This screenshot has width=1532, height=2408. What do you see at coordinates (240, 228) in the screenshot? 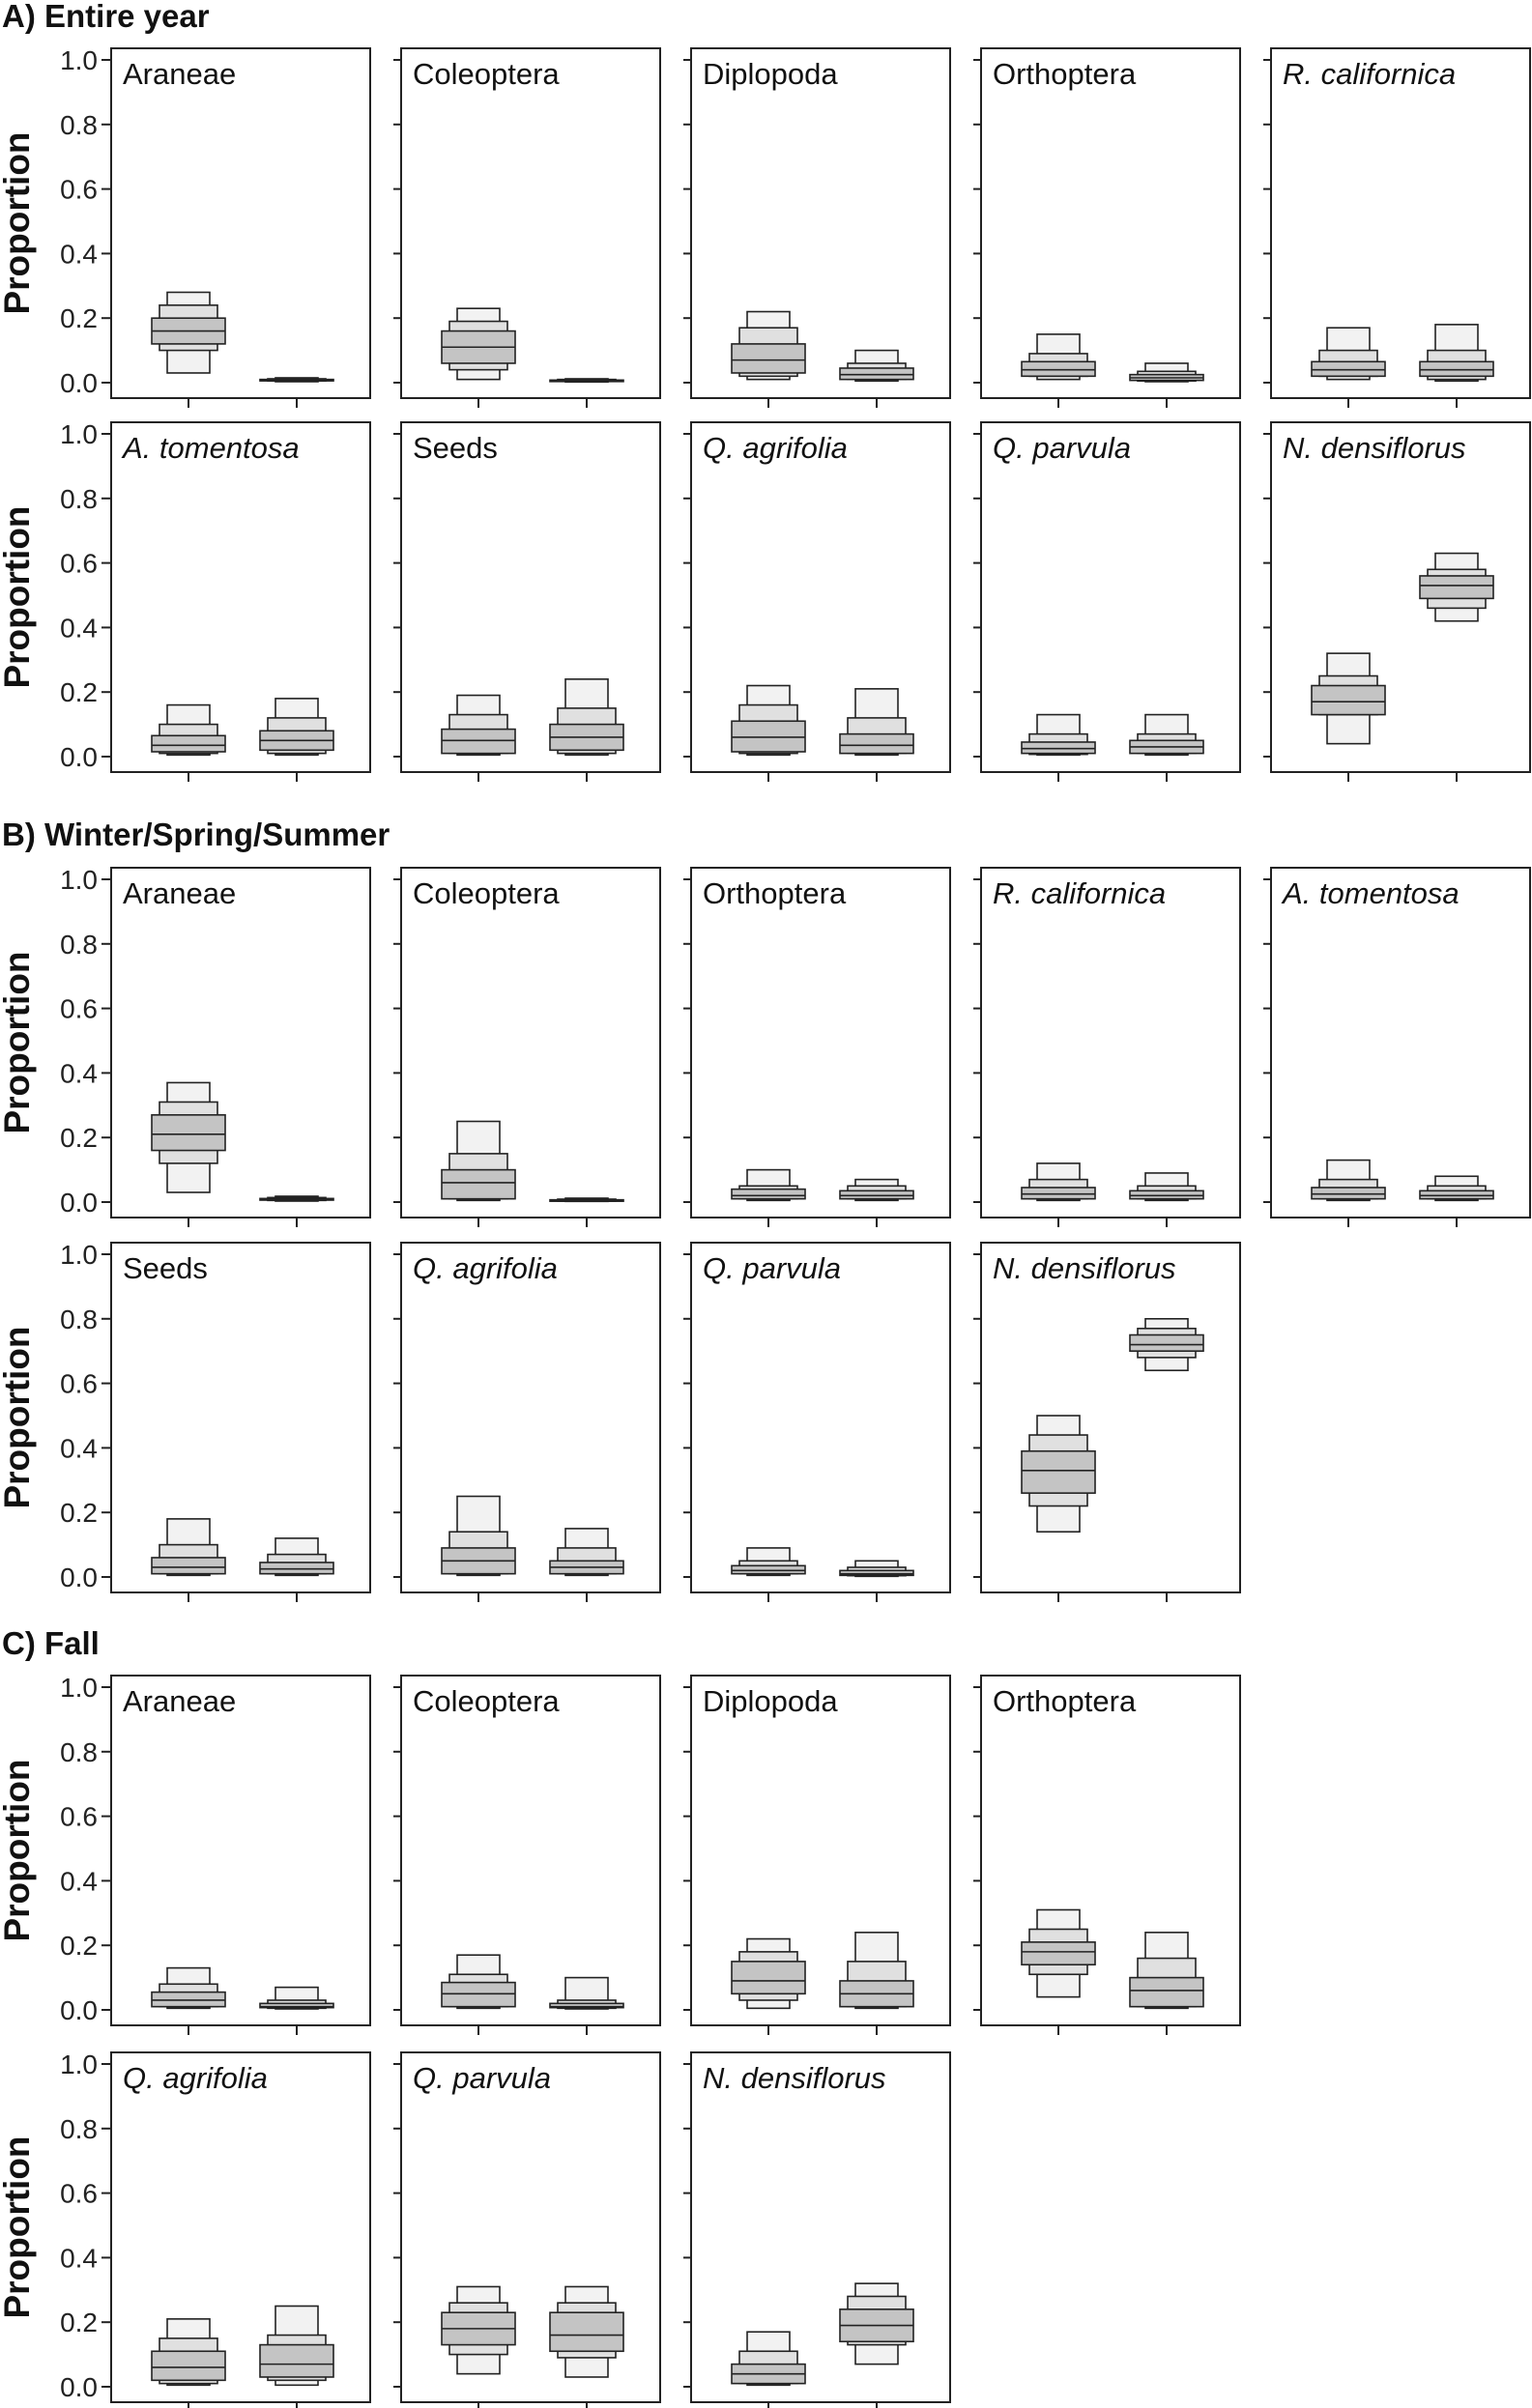
I see `panel: Araneae` at bounding box center [240, 228].